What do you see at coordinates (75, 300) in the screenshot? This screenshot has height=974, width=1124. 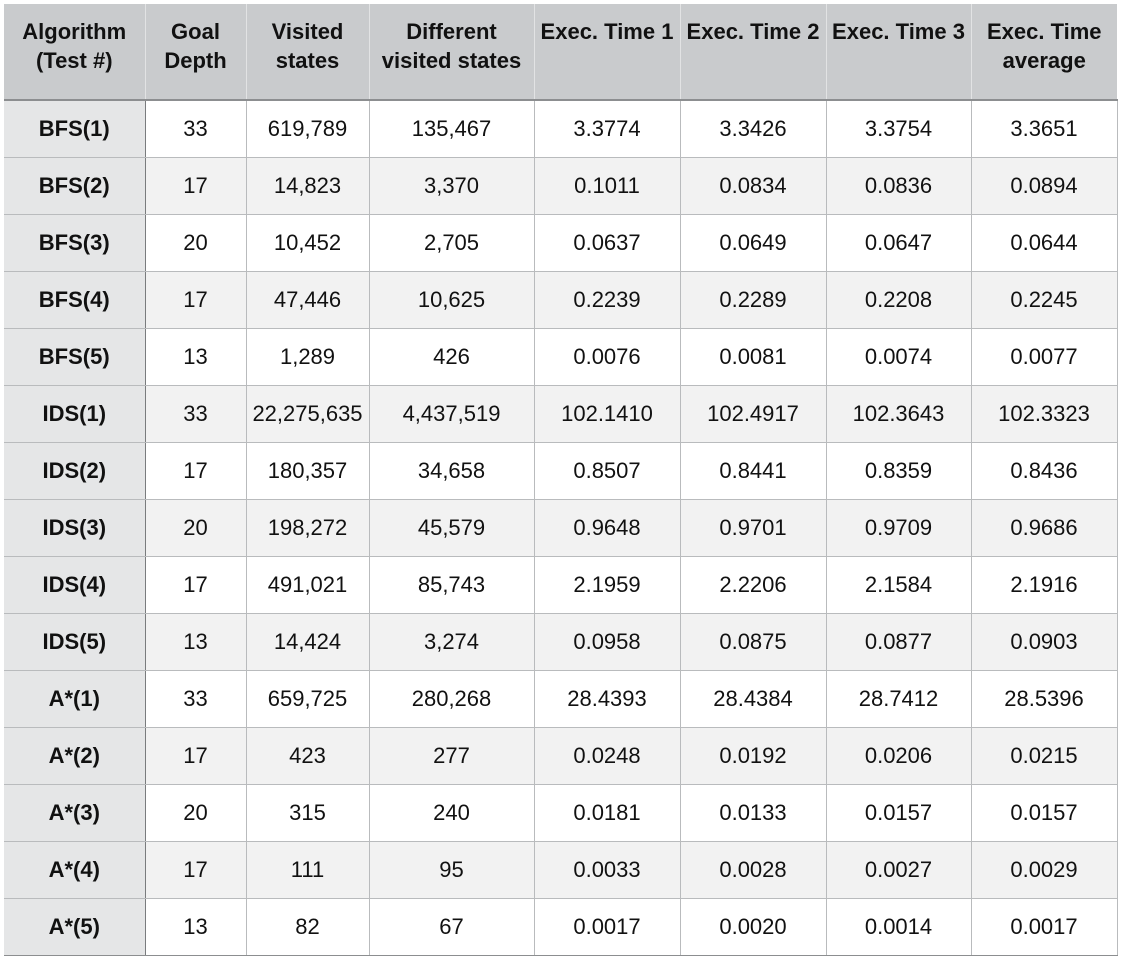 I see `algorithm-cell: BFS(4)` at bounding box center [75, 300].